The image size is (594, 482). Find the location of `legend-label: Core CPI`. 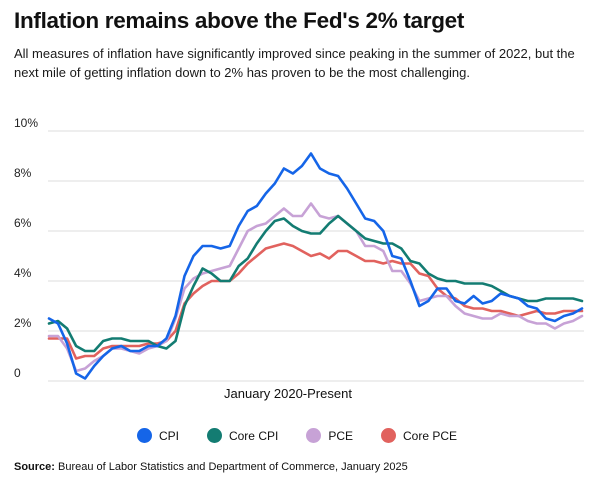

legend-label: Core CPI is located at coordinates (253, 435).